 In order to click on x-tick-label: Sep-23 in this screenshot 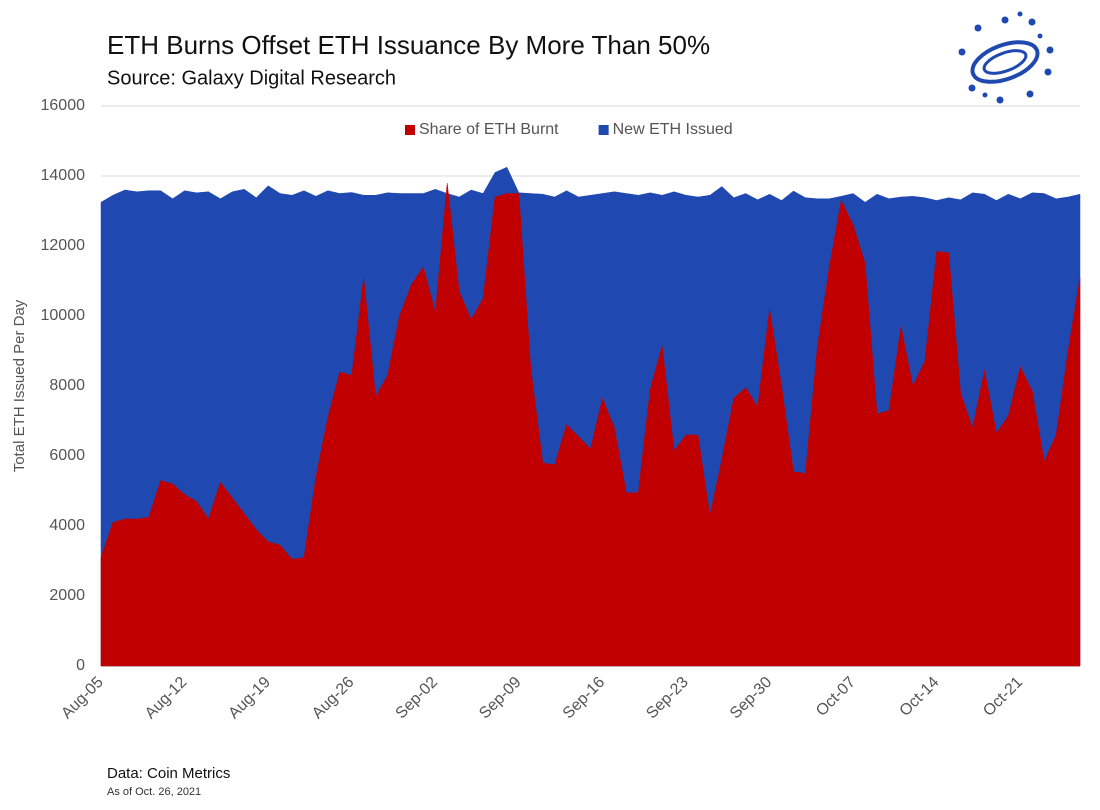, I will do `click(667, 698)`.